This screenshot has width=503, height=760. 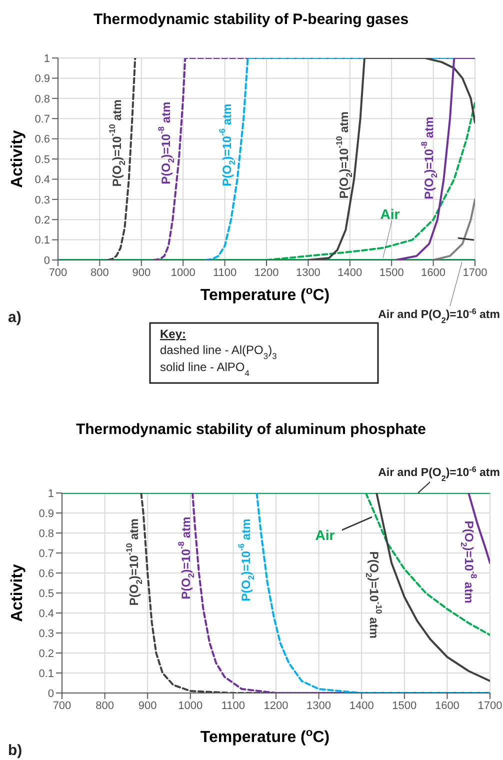 What do you see at coordinates (205, 369) in the screenshot?
I see `text: solid line - AlPO$_{4}$` at bounding box center [205, 369].